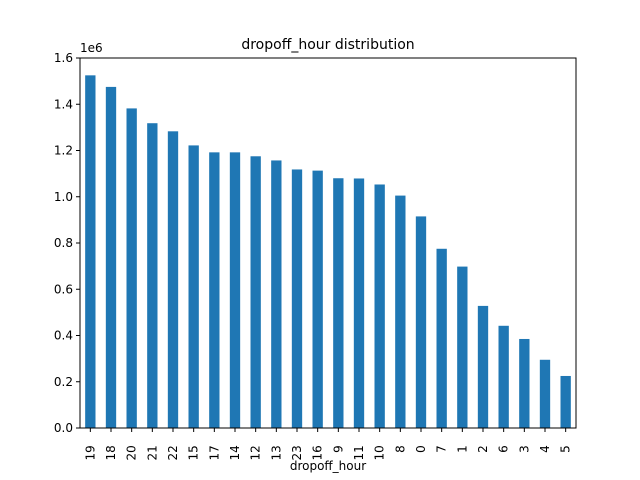  What do you see at coordinates (63, 104) in the screenshot?
I see `y-tick-label-7: 1.4` at bounding box center [63, 104].